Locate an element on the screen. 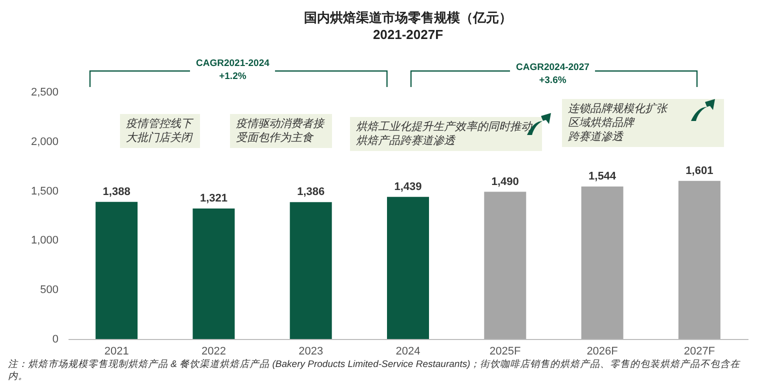  text: 注：烘焙市场规模零售现制烘焙产品 & 餐饮渠道烘焙店产品 (Bakery Products Limited-Service Restaurants)；街饮咖啡店销售的烘焙产品、零售的包装烘焙产品不包含在内。 is located at coordinates (375, 371).